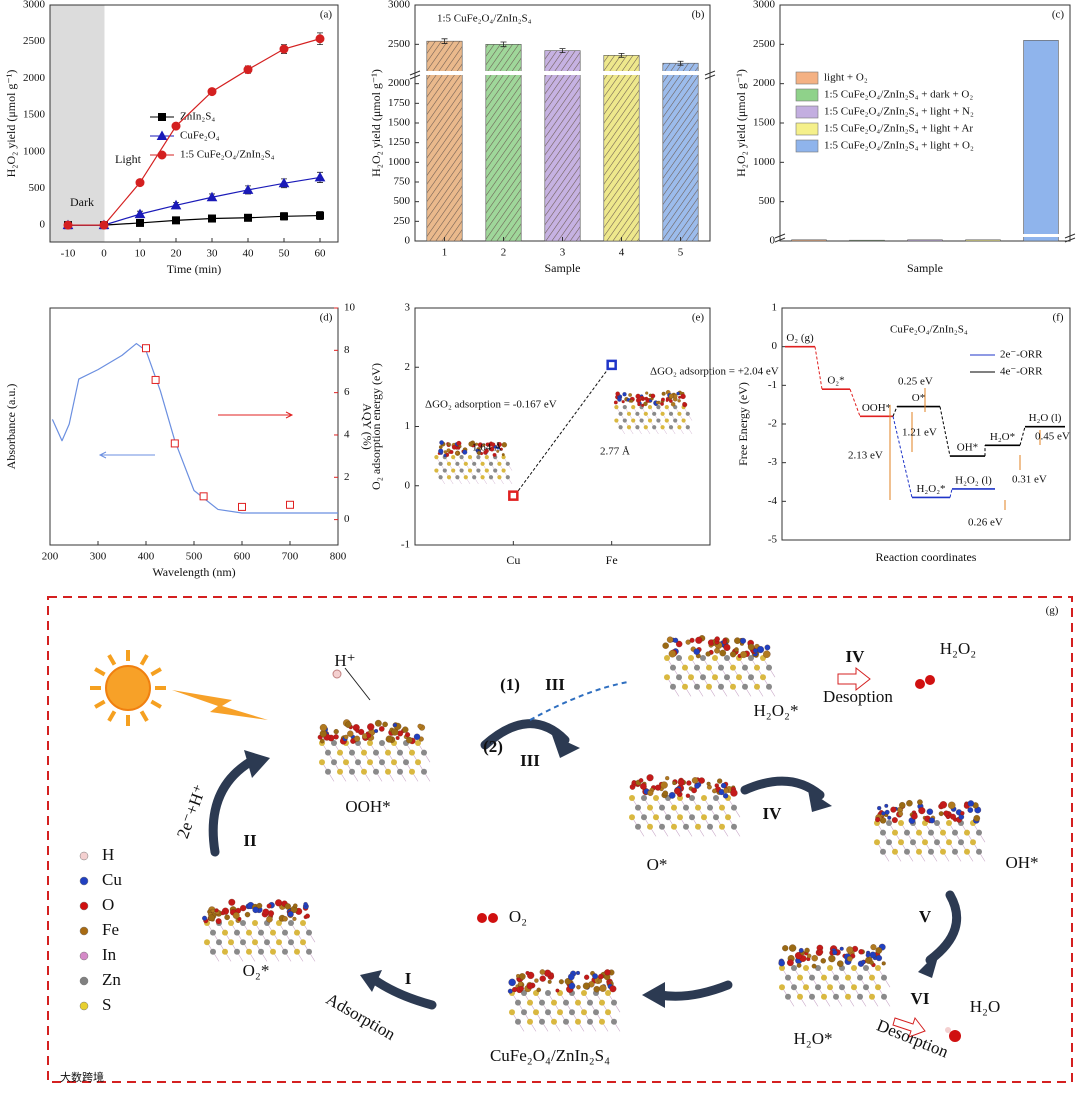 The height and width of the screenshot is (1095, 1080). What do you see at coordinates (920, 998) in the screenshot?
I see `diagram-label: VI` at bounding box center [920, 998].